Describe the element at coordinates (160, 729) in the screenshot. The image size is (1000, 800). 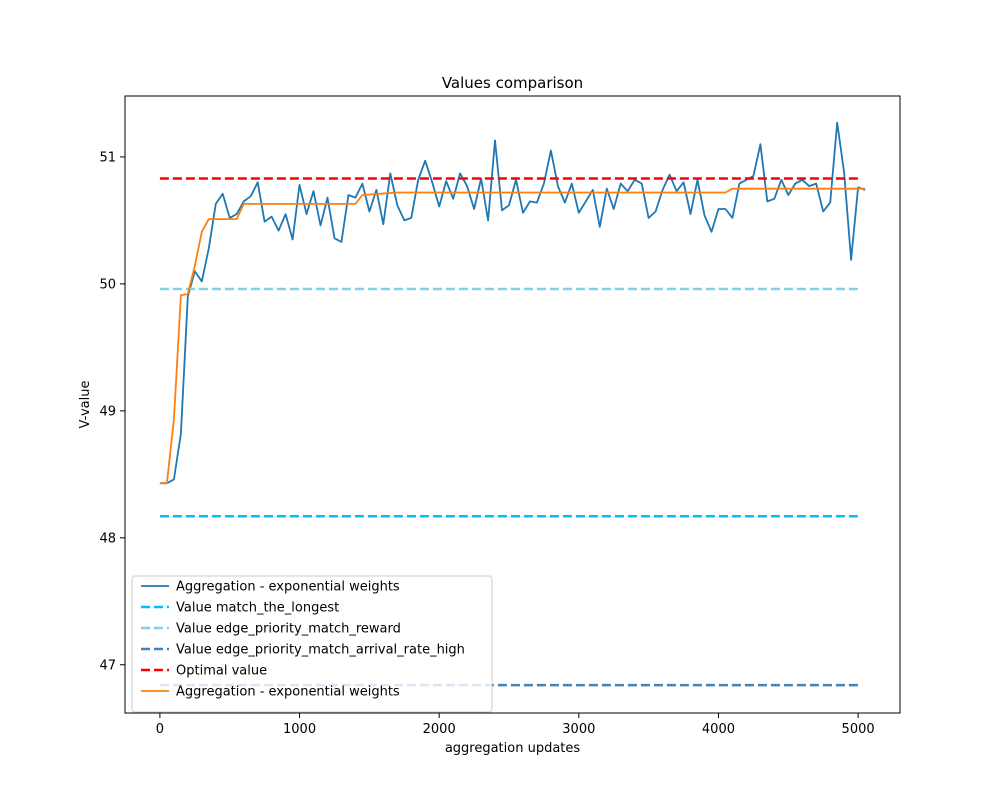
I see `x-tick-label: 0` at that location.